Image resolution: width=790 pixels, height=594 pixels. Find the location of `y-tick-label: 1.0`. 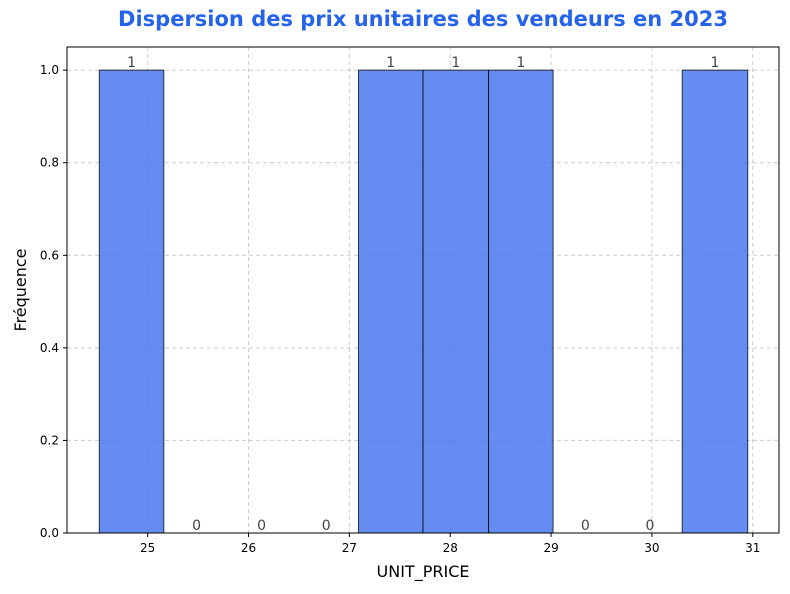

y-tick-label: 1.0 is located at coordinates (49, 70).